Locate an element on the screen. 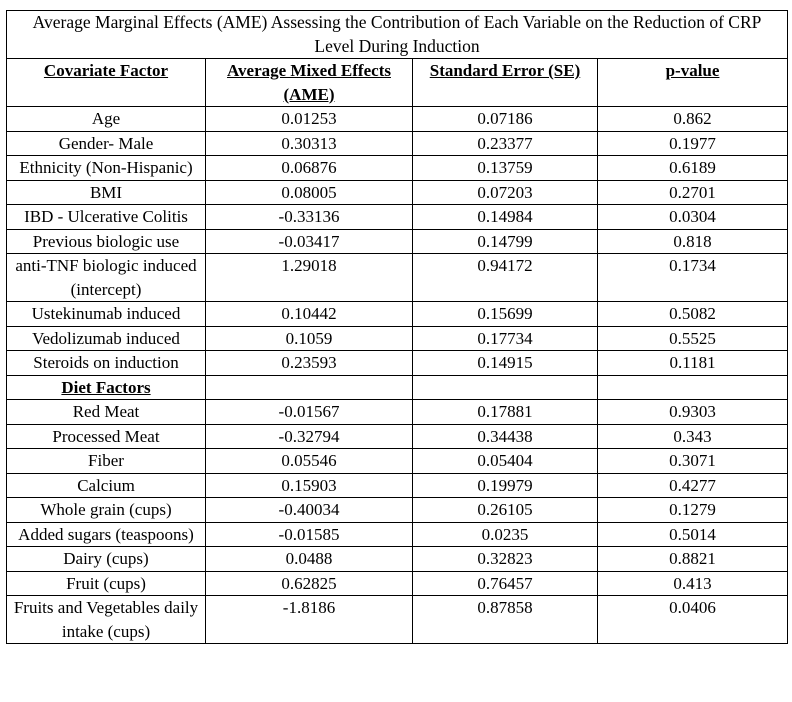  factor-cell: Age is located at coordinates (106, 119).